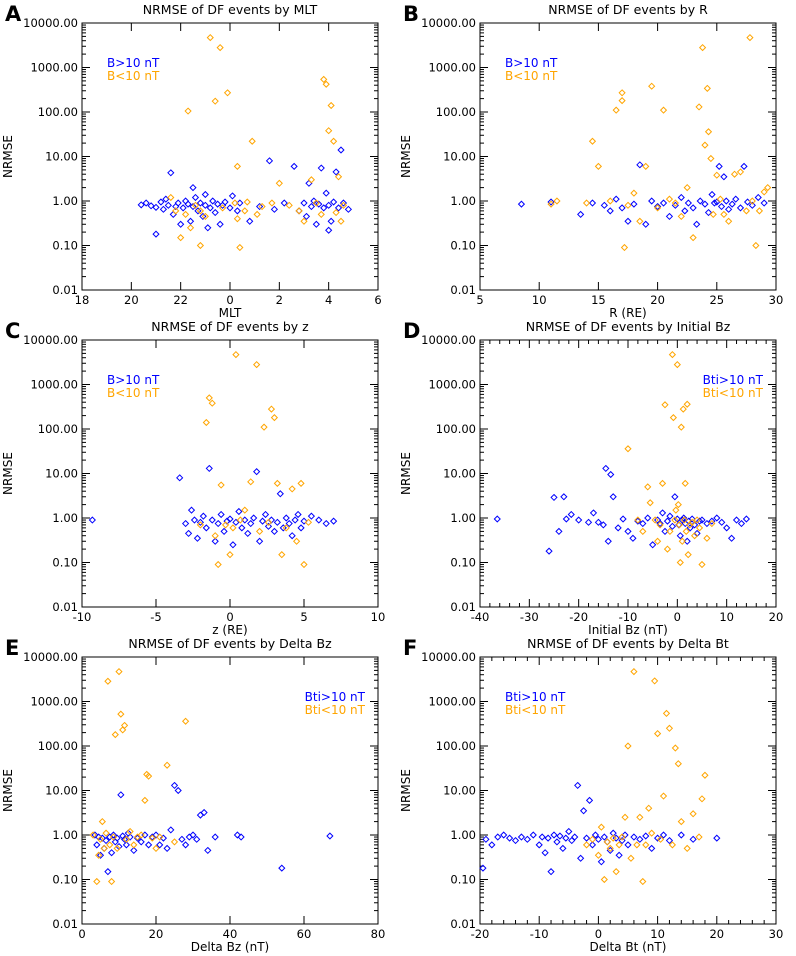  I want to click on panel-b-legend-1: B>10 nT, so click(531, 63).